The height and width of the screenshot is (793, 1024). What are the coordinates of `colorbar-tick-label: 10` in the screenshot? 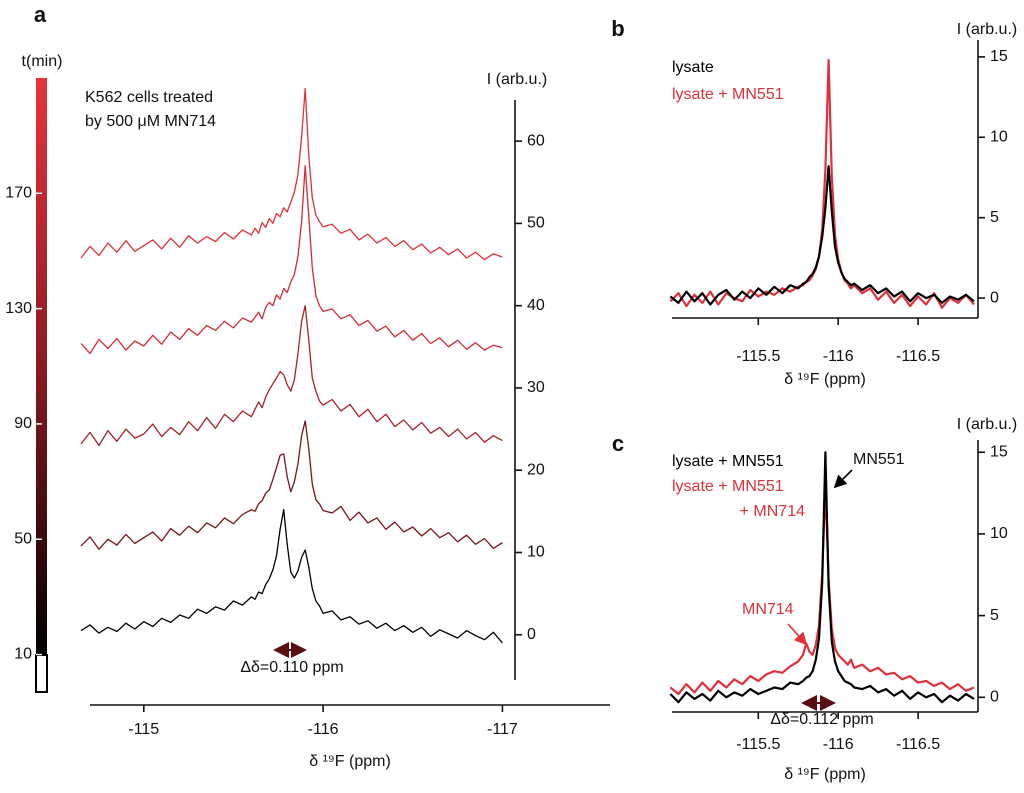 It's located at (23, 654).